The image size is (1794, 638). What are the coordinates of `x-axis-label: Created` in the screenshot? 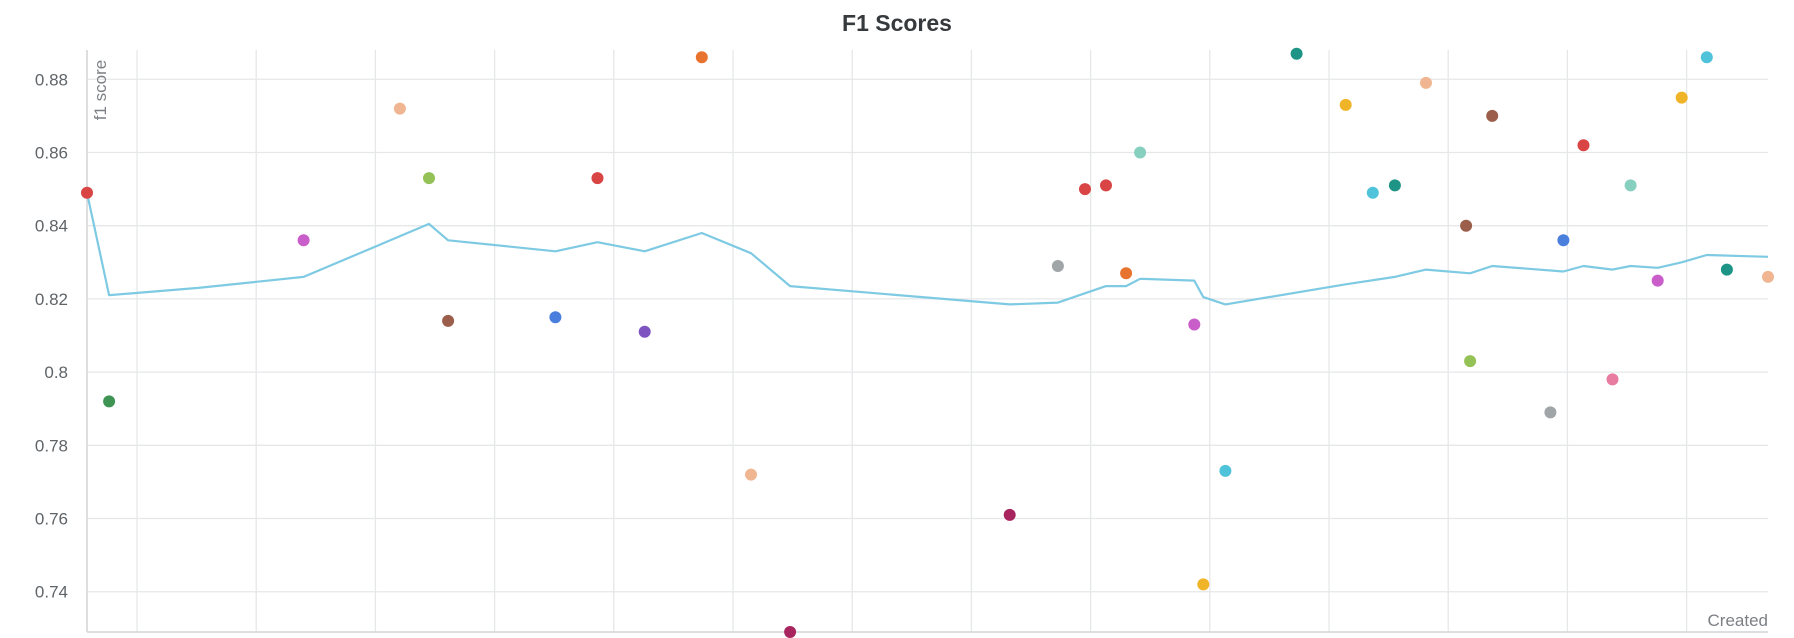 It's located at (1738, 620).